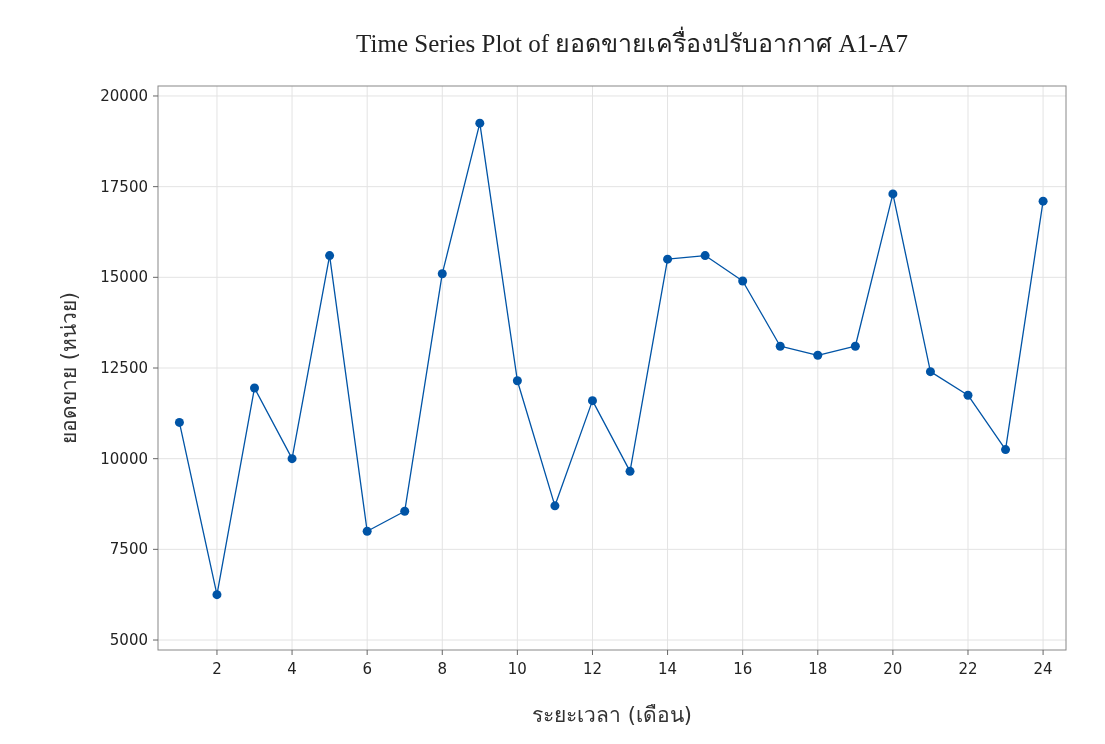  Describe the element at coordinates (818, 669) in the screenshot. I see `x-tick-label: 18` at that location.